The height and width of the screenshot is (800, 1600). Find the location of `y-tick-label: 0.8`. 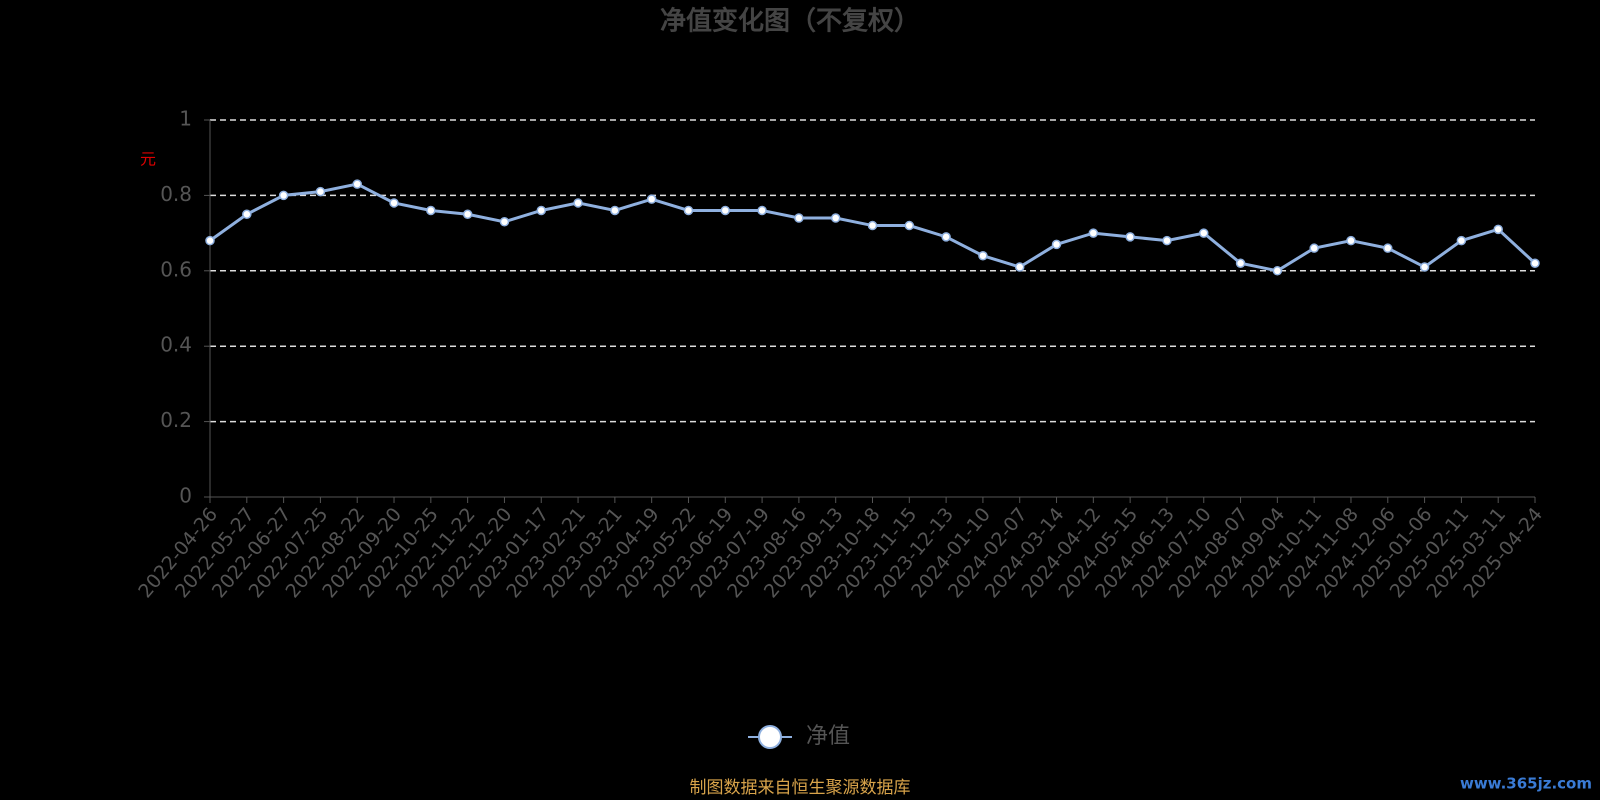

y-tick-label: 0.8 is located at coordinates (176, 194).